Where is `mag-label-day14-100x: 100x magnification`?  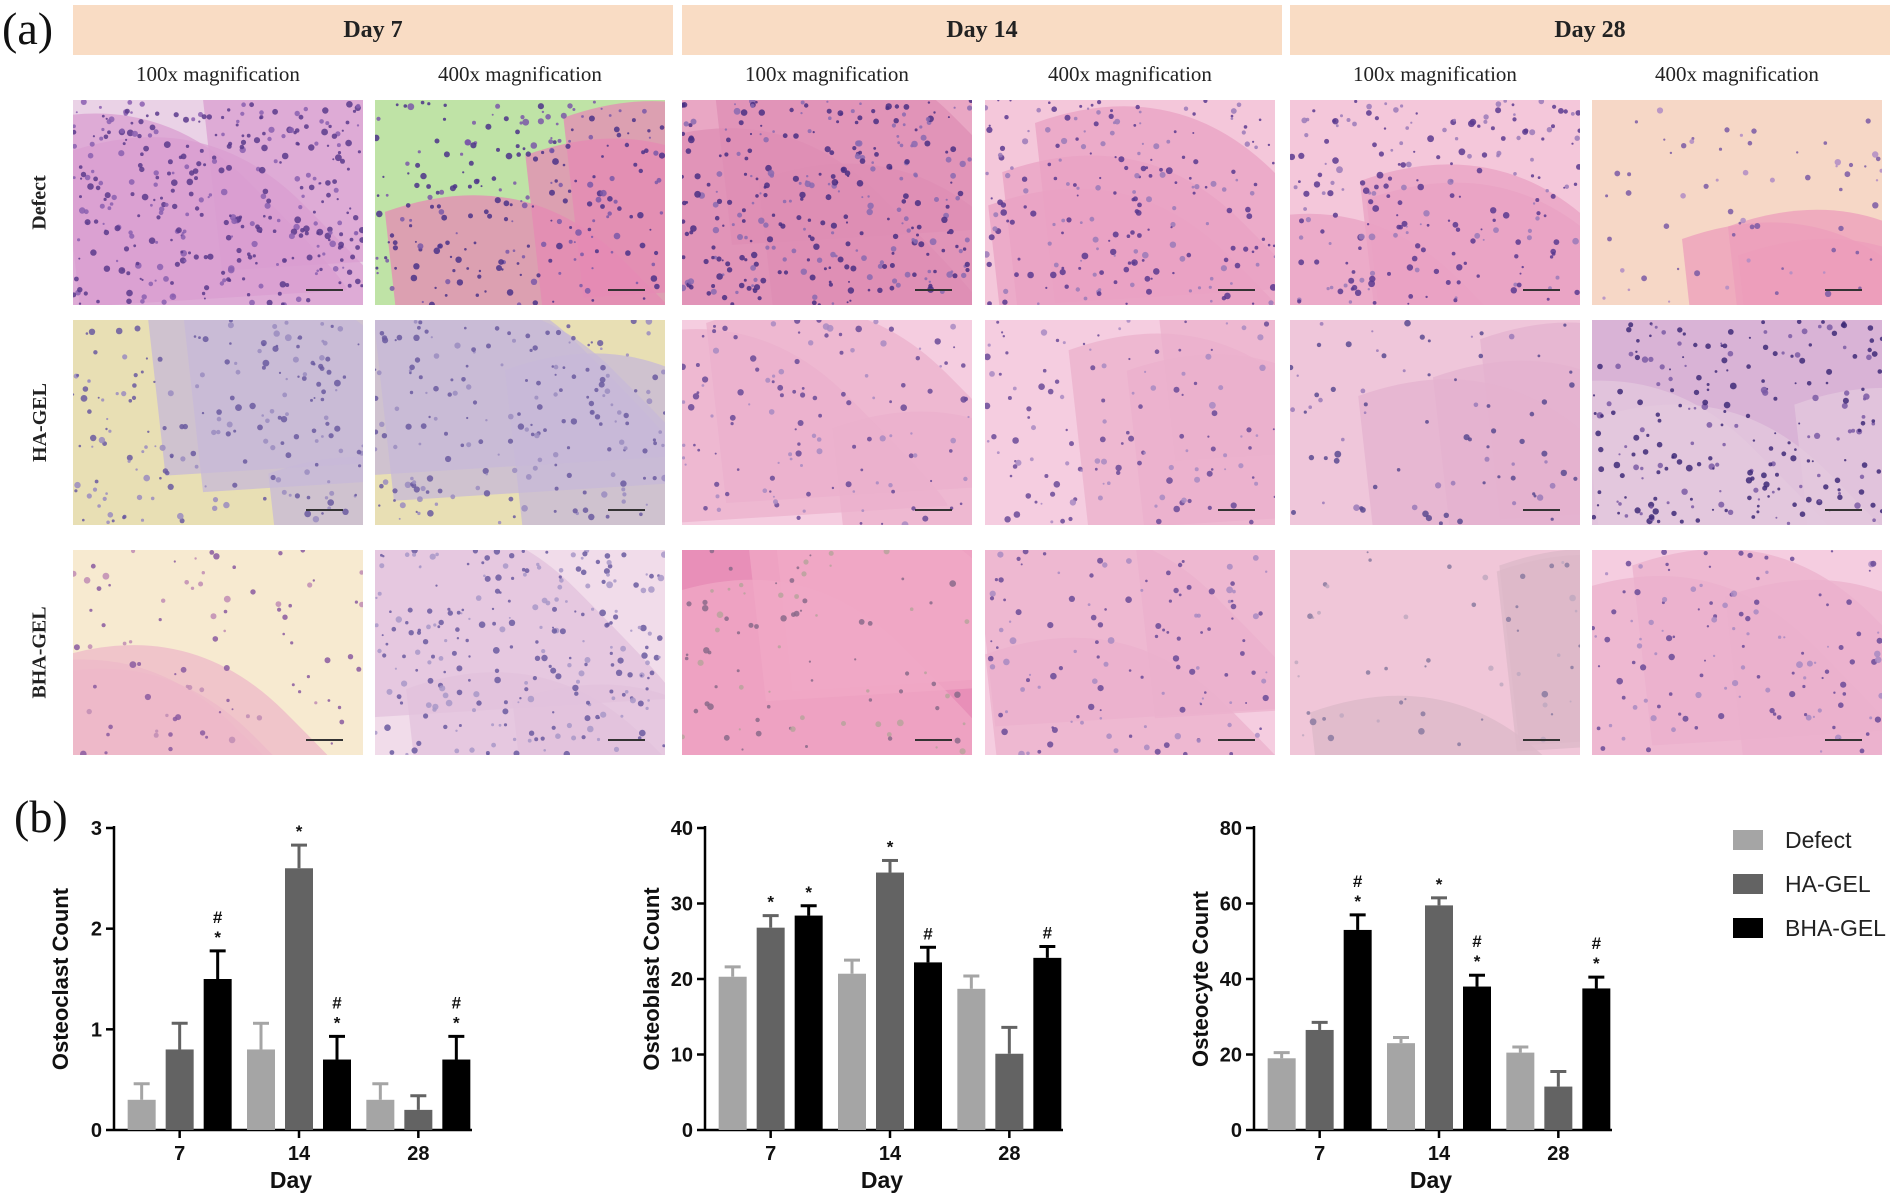 mag-label-day14-100x: 100x magnification is located at coordinates (827, 74).